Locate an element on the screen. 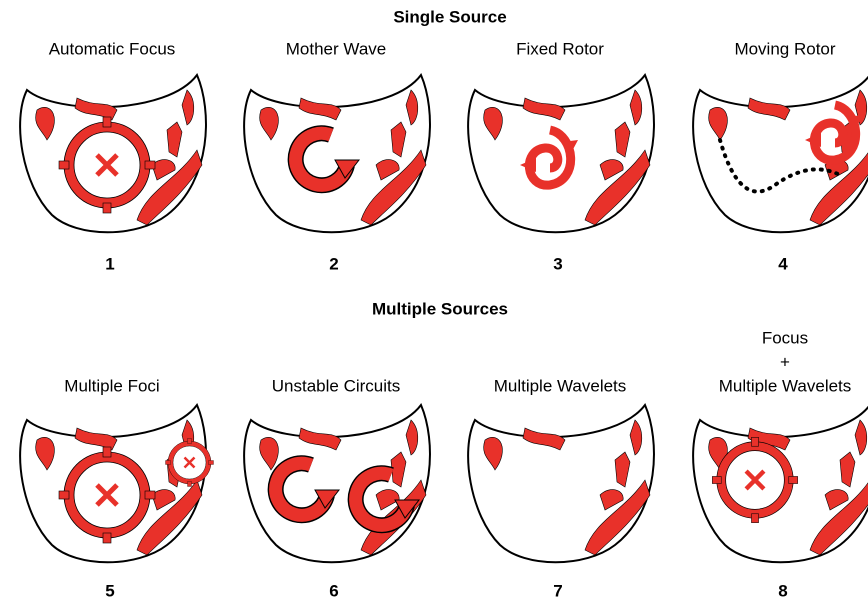 This screenshot has height=603, width=868. panel: Automatic Focus 1 is located at coordinates (113, 156).